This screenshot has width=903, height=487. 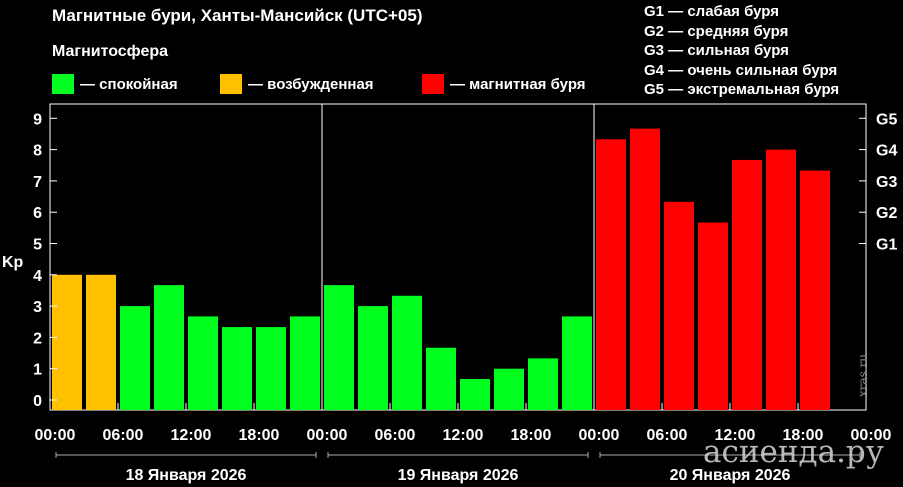 I want to click on g-scale-item: G4 — очень сильная буря, so click(x=741, y=70).